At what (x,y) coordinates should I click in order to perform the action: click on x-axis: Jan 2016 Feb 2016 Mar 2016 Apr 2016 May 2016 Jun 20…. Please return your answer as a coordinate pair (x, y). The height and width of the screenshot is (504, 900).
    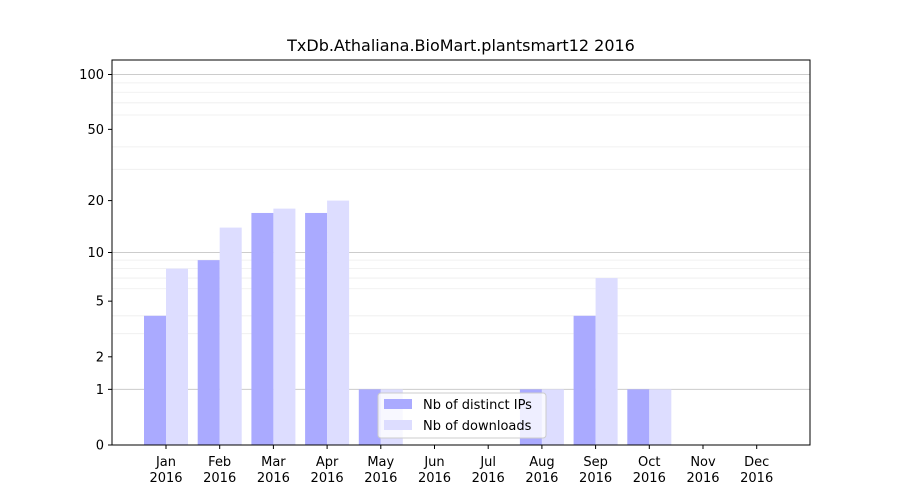
    Looking at the image, I should click on (461, 465).